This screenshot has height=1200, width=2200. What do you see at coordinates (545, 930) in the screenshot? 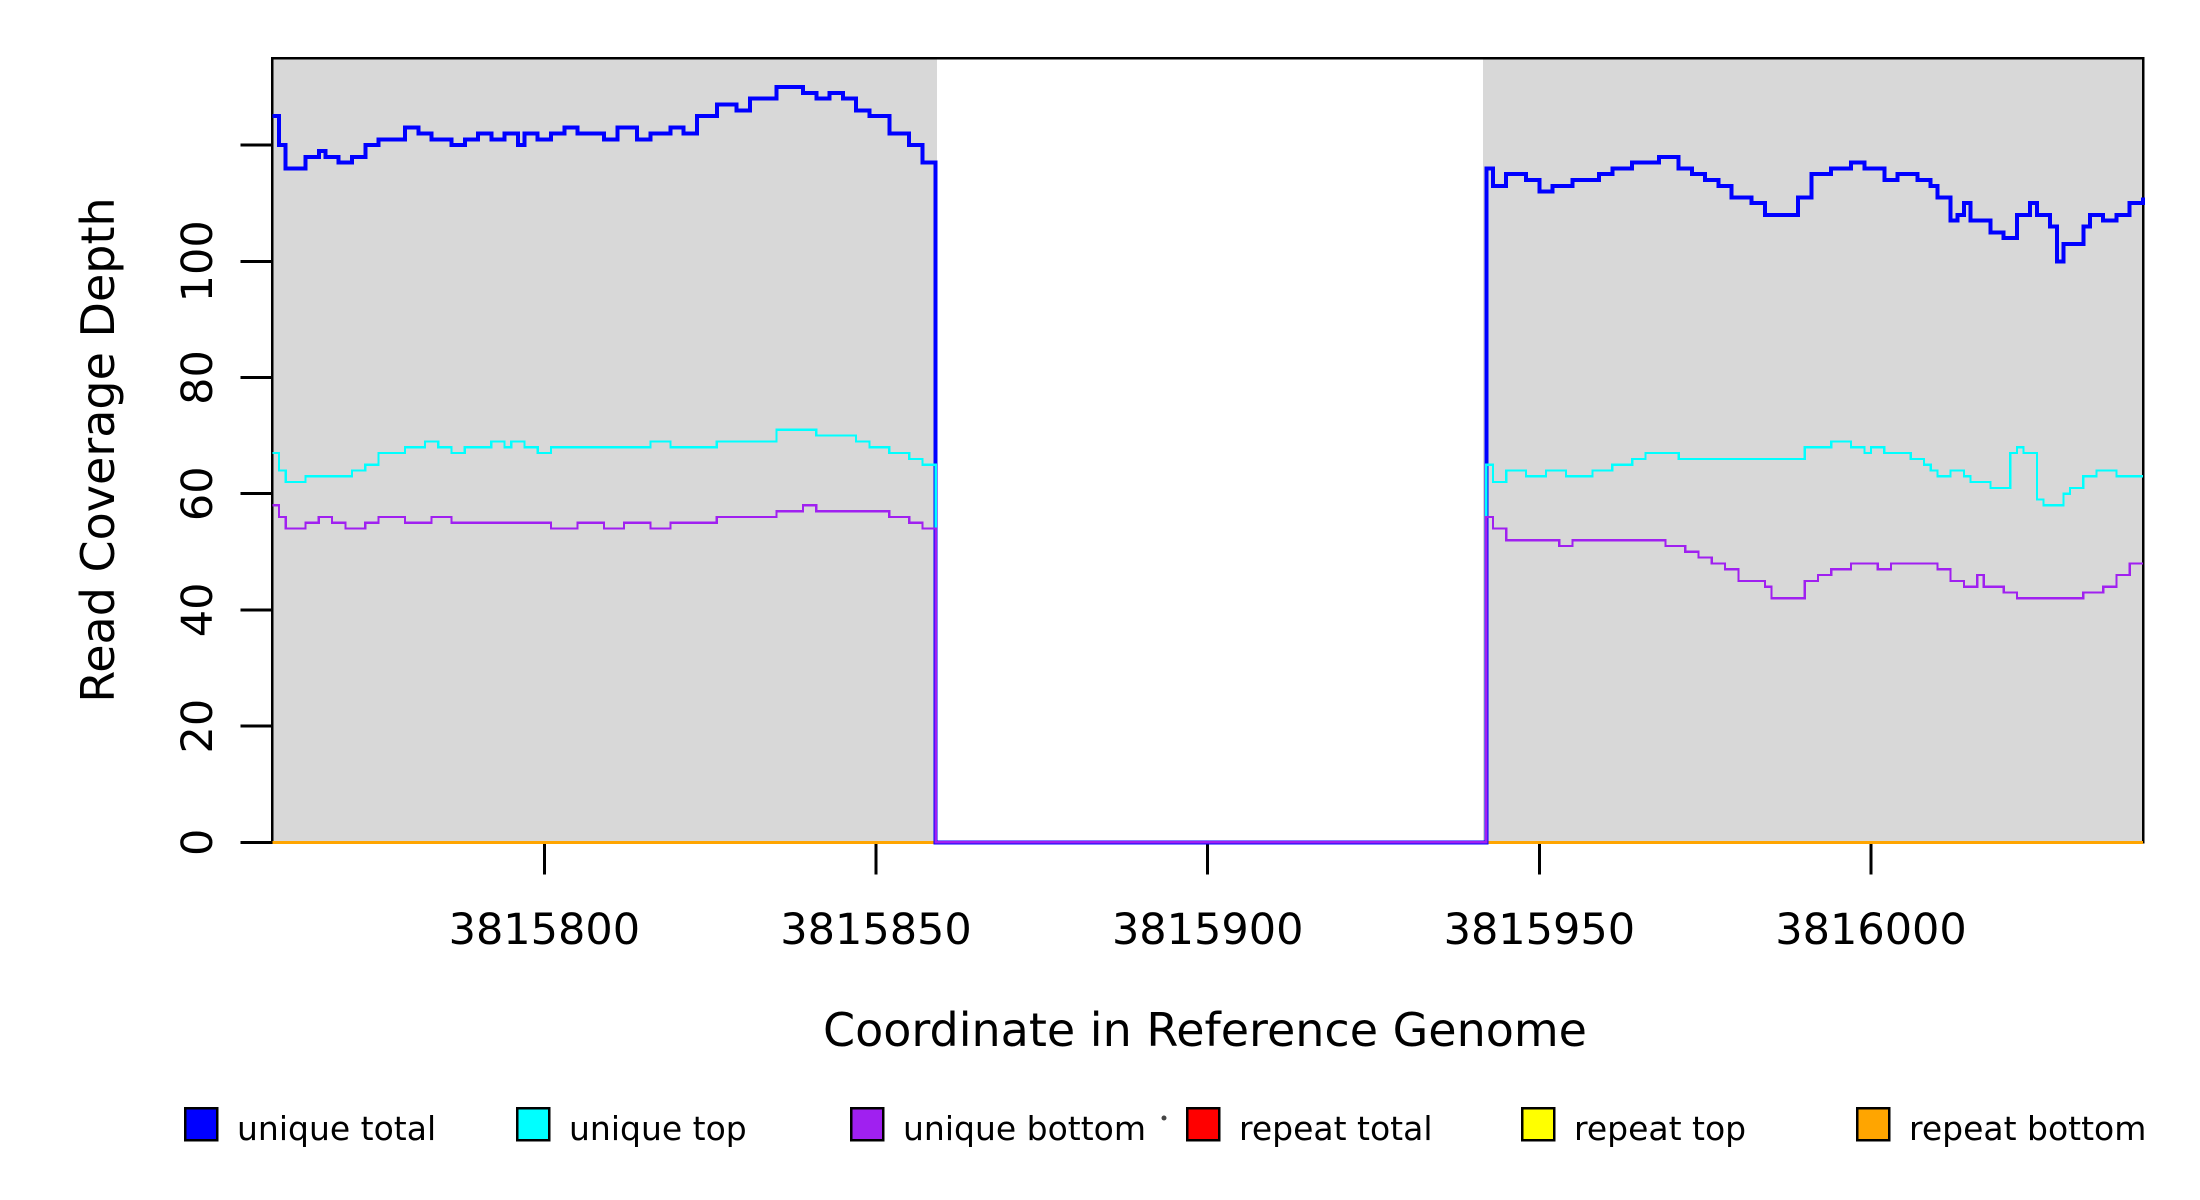
I see `x-tick-label: 3815800` at bounding box center [545, 930].